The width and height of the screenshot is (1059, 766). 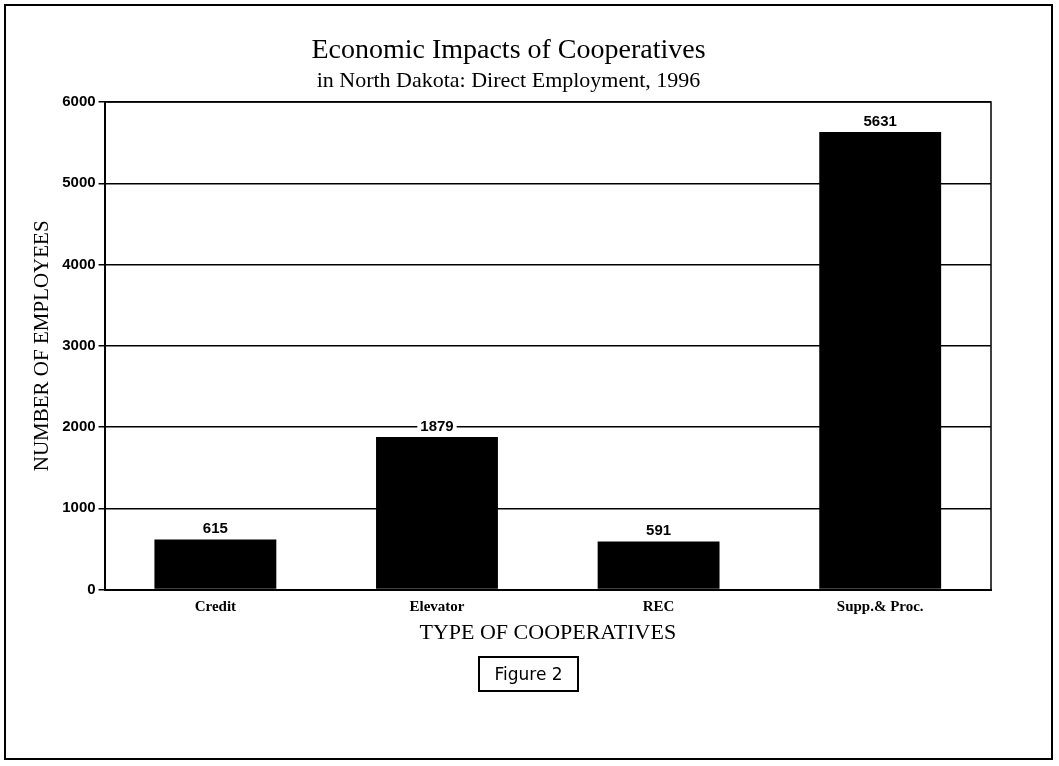 What do you see at coordinates (508, 79) in the screenshot?
I see `chart-subtitle: in North Dakota: Direct Employment, 1996` at bounding box center [508, 79].